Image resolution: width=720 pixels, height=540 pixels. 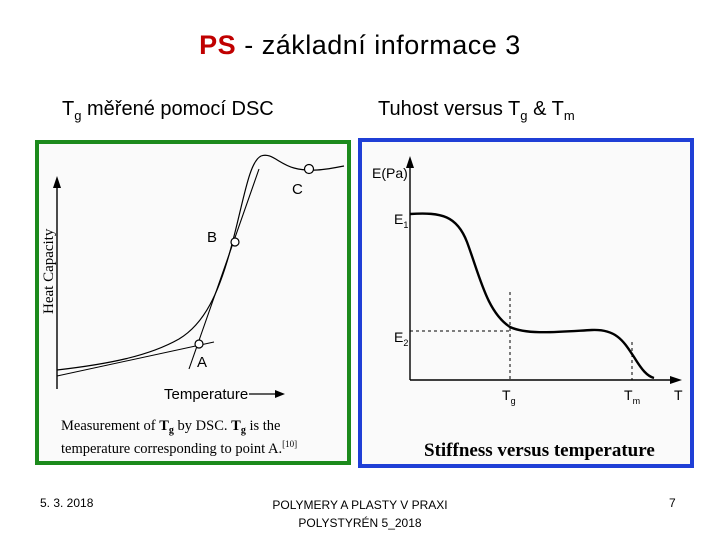 I want to click on dsc-caption-line1: Measurement of Tg by DSC. Tg is the, so click(x=170, y=427).